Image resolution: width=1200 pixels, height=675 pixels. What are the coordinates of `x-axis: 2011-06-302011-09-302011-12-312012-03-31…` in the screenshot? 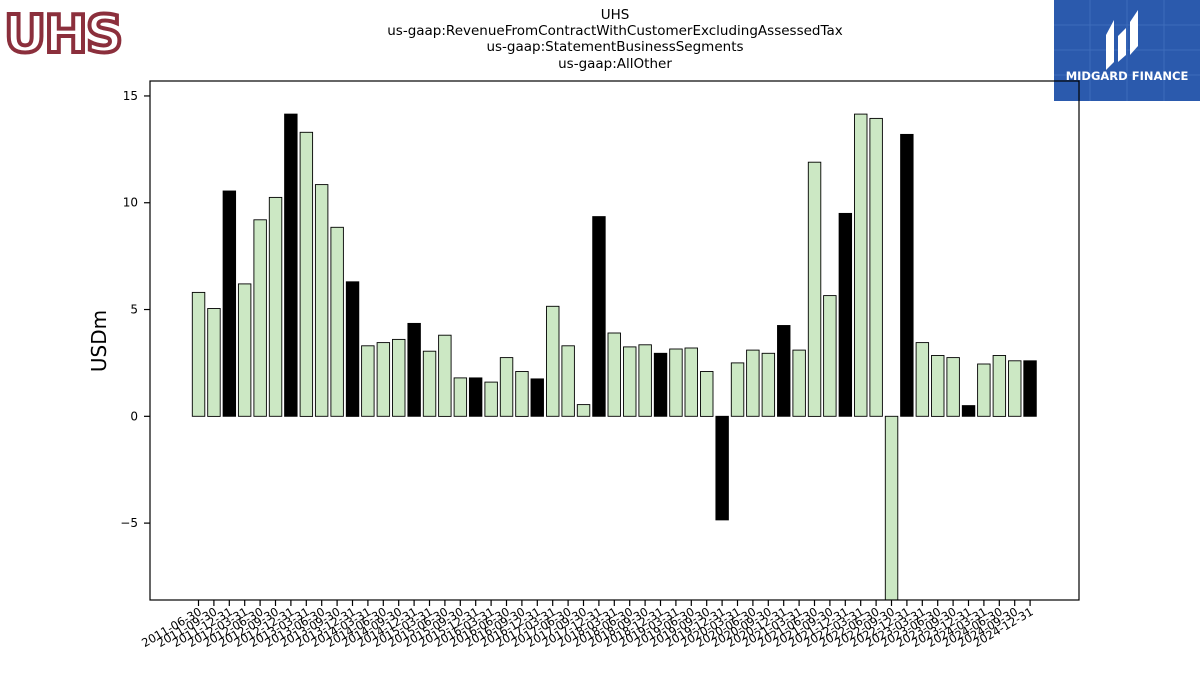 It's located at (587, 625).